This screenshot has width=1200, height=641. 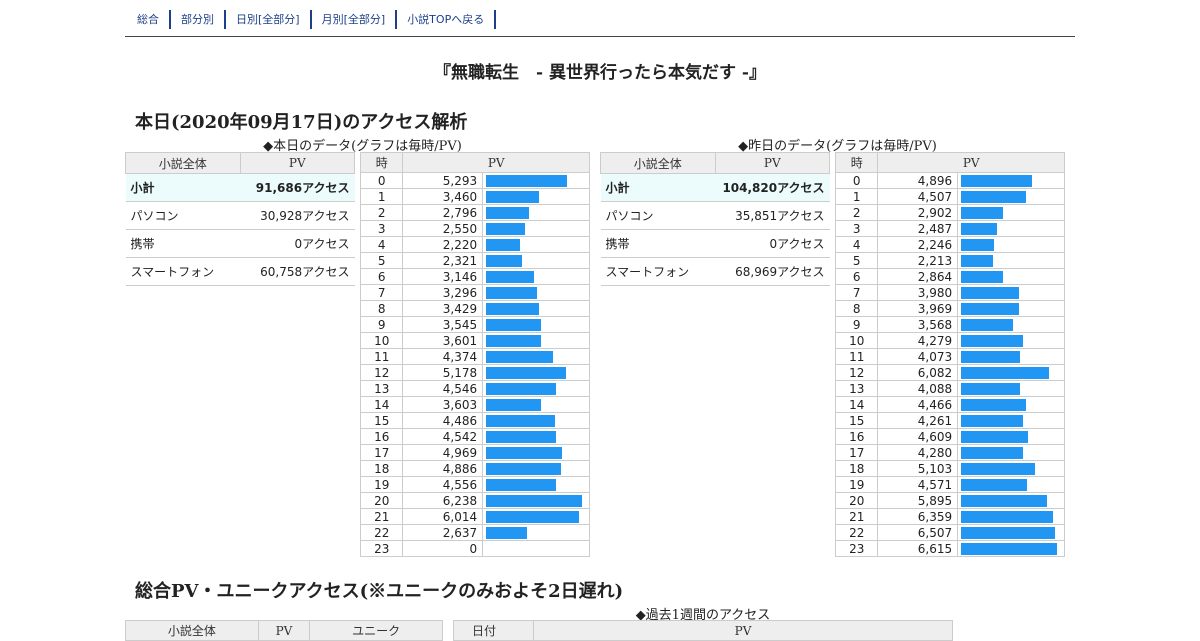 I want to click on yesterday-hour-row: 14 4,466, so click(x=949, y=404).